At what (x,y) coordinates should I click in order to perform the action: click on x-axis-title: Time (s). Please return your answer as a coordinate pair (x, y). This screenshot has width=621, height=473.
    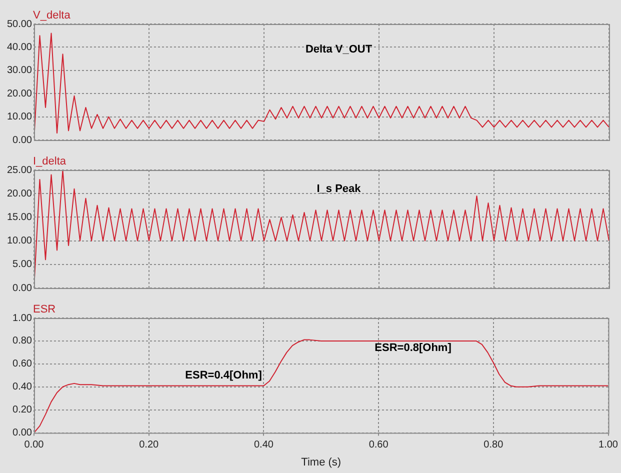
    Looking at the image, I should click on (321, 462).